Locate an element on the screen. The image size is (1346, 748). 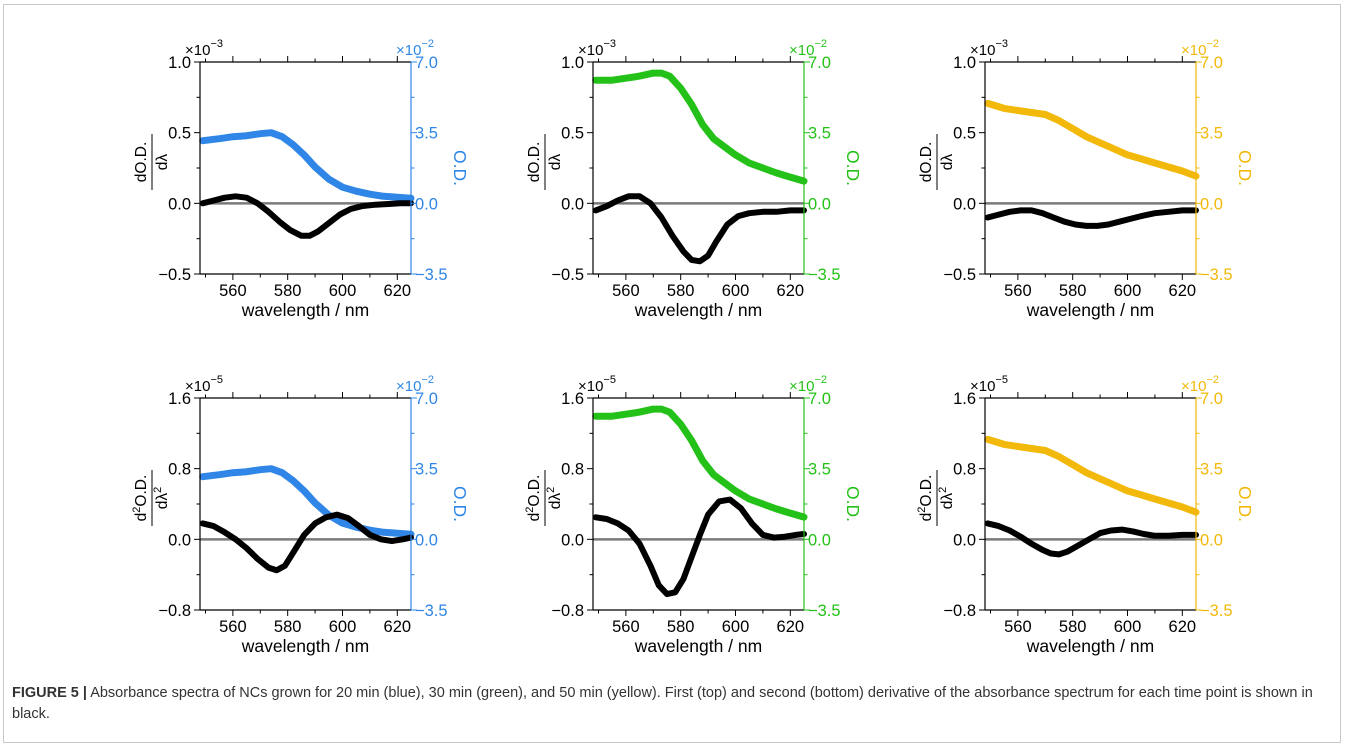
left-axis-title-numerator: d2O.D. is located at coordinates (533, 498).